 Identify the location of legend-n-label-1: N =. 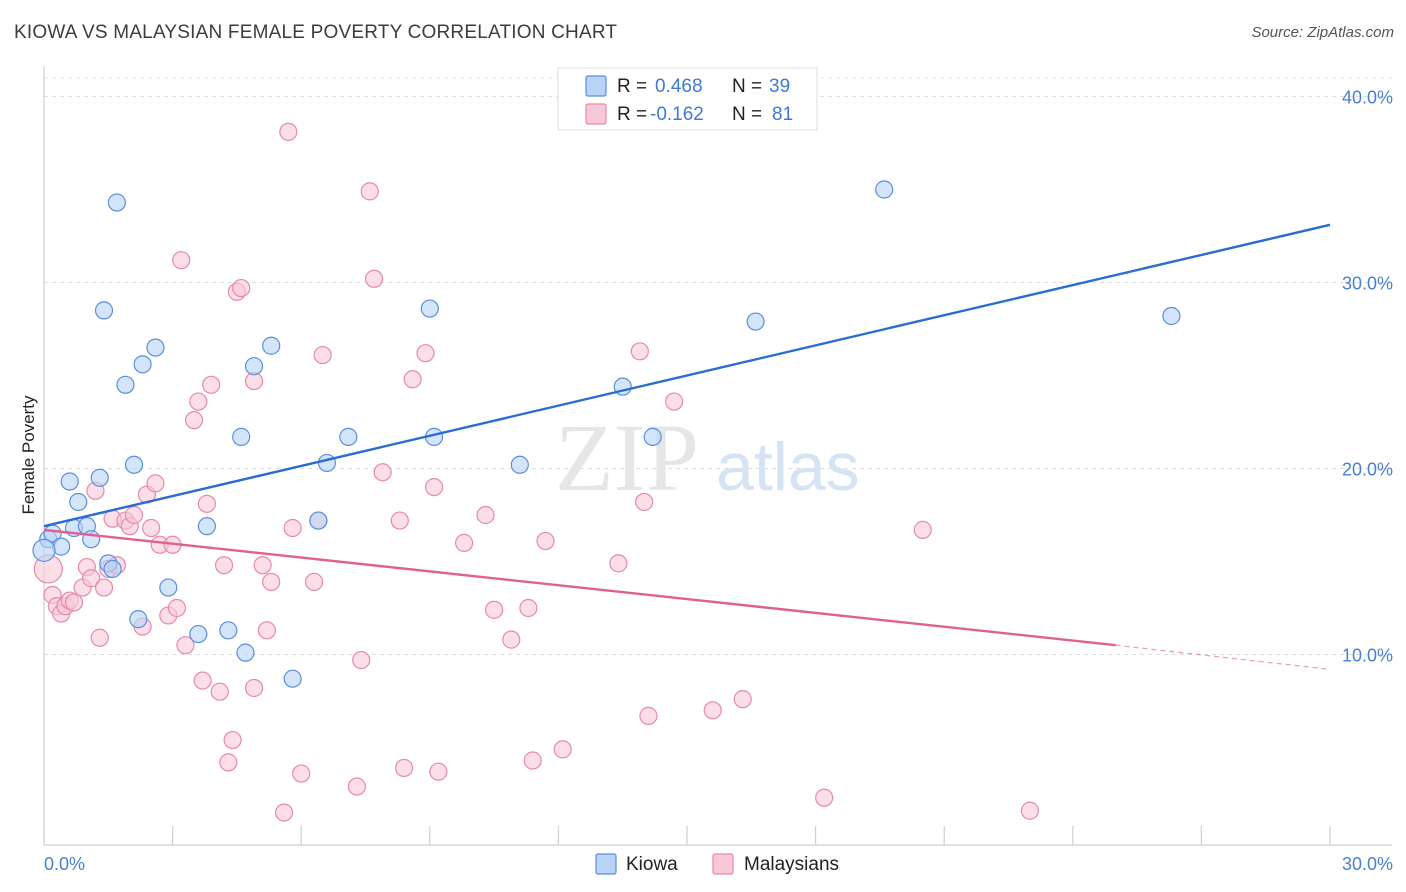
(747, 86).